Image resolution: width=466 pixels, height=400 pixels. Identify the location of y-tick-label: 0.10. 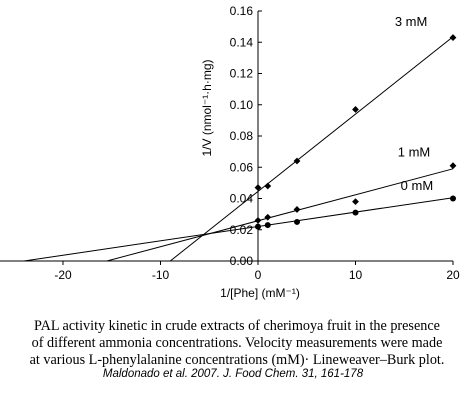
(242, 105).